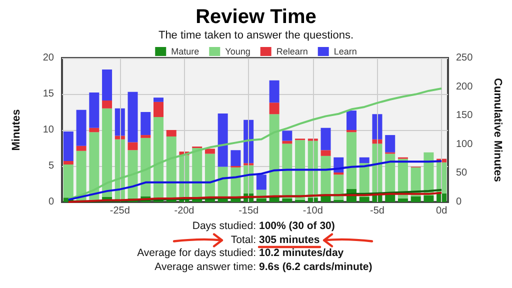  I want to click on chart-subtitle: The time taken to answer the questions., so click(256, 36).